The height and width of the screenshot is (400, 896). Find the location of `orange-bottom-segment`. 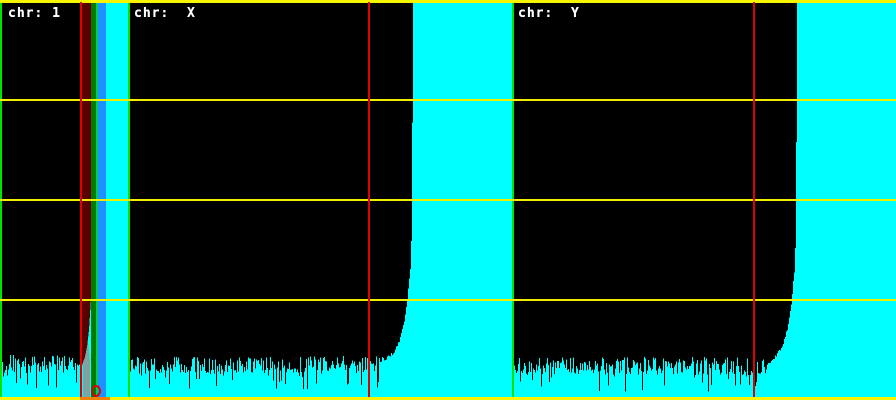

orange-bottom-segment is located at coordinates (95, 398).